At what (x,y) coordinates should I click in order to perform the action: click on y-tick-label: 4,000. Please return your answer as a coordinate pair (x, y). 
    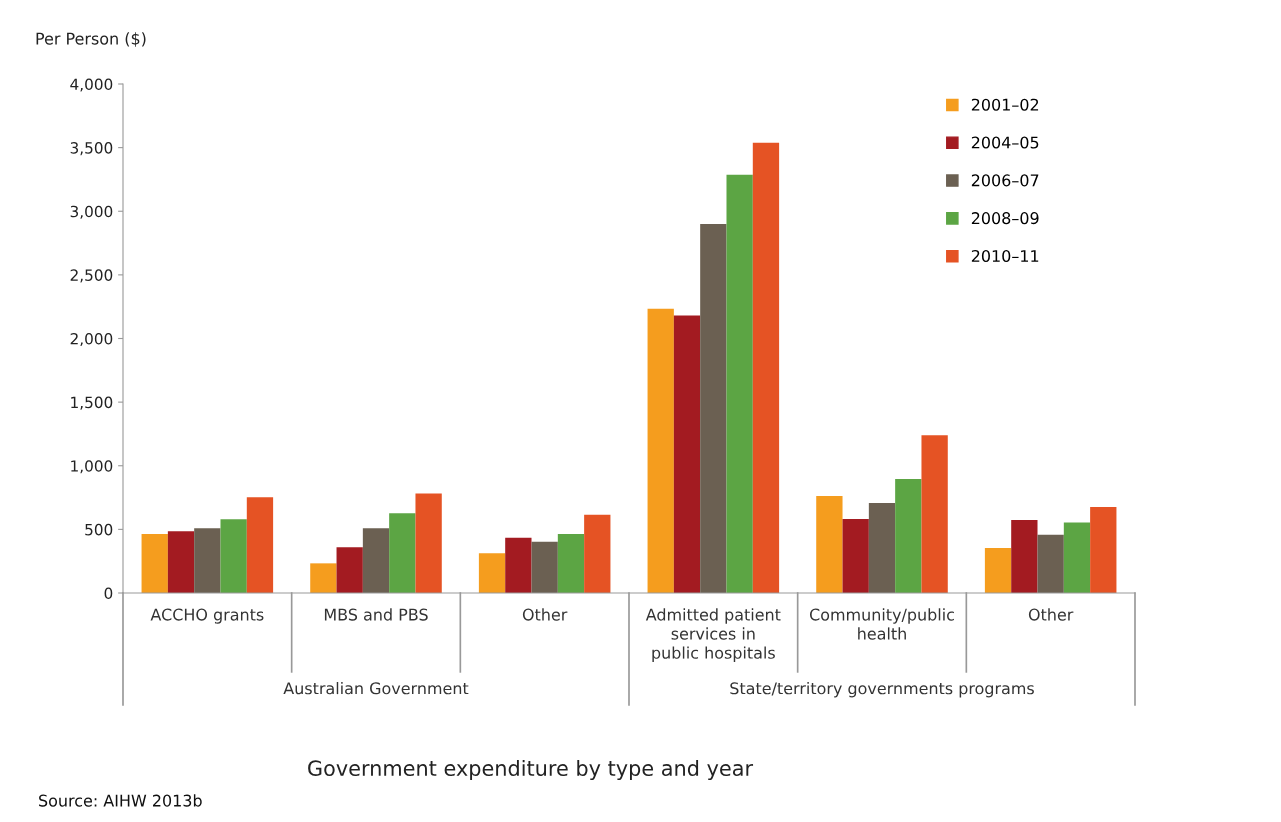
    Looking at the image, I should click on (91, 85).